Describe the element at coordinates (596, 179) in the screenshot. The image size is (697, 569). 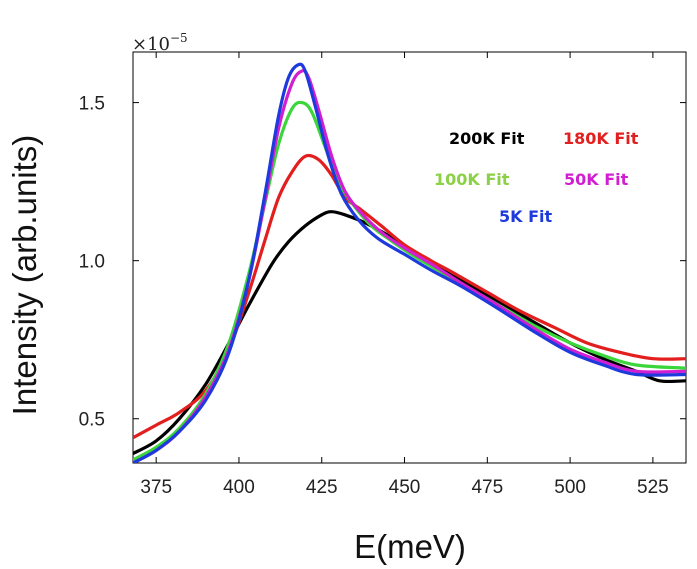
I see `legend-item-50k-fit: 50K Fit` at that location.